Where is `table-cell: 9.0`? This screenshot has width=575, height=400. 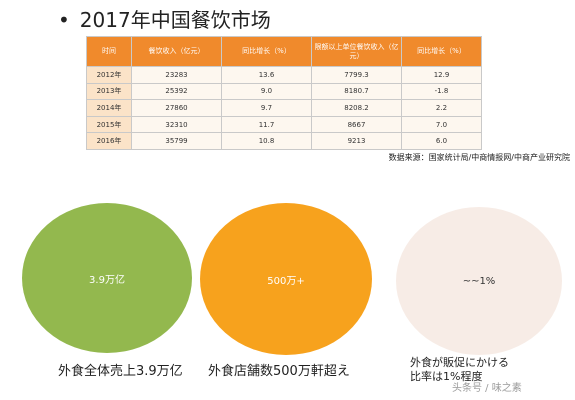
table-cell: 9.0 is located at coordinates (266, 91).